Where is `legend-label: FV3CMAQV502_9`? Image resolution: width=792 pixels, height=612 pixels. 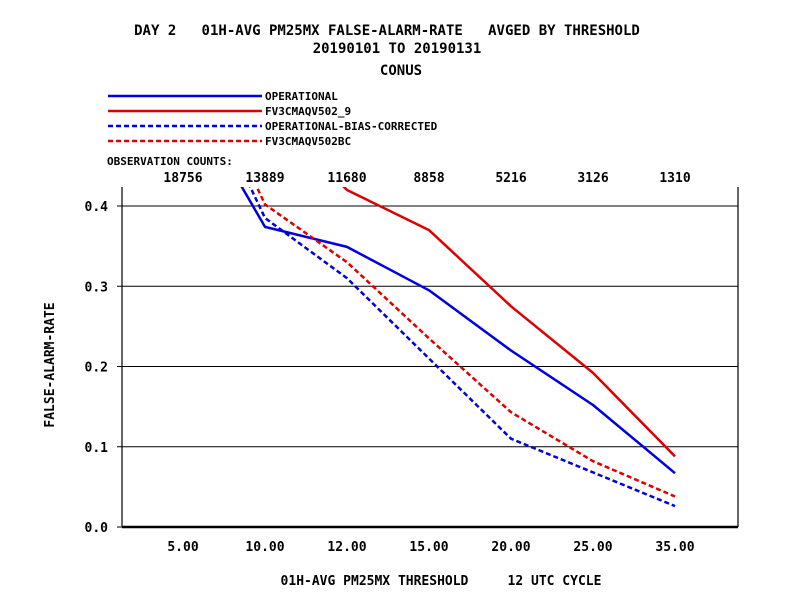 legend-label: FV3CMAQV502_9 is located at coordinates (308, 111).